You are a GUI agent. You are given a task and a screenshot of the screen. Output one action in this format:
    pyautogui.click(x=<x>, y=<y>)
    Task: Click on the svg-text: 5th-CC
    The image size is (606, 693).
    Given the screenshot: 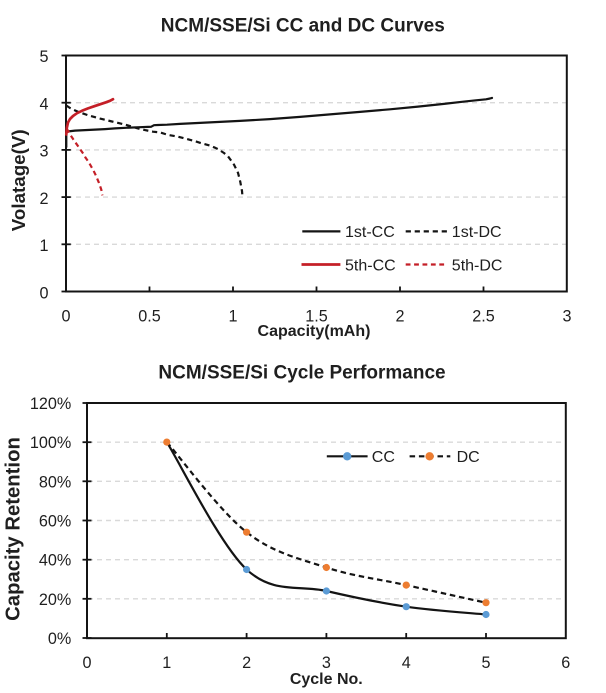 What is the action you would take?
    pyautogui.click(x=370, y=265)
    